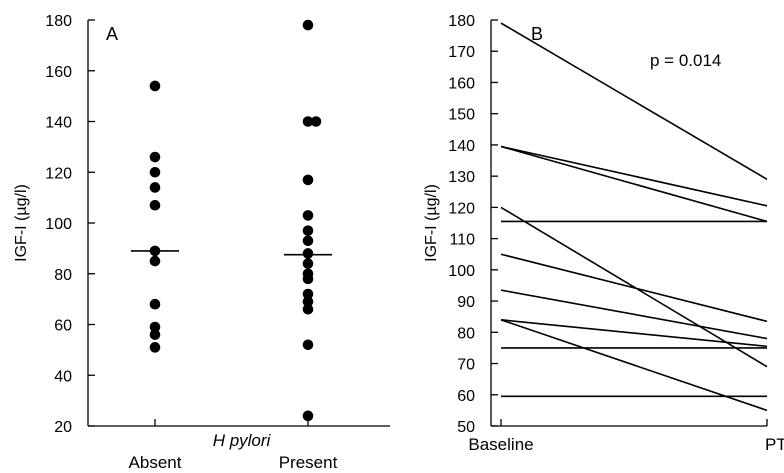 The width and height of the screenshot is (784, 473). Describe the element at coordinates (308, 462) in the screenshot. I see `x-category-label: Present` at that location.